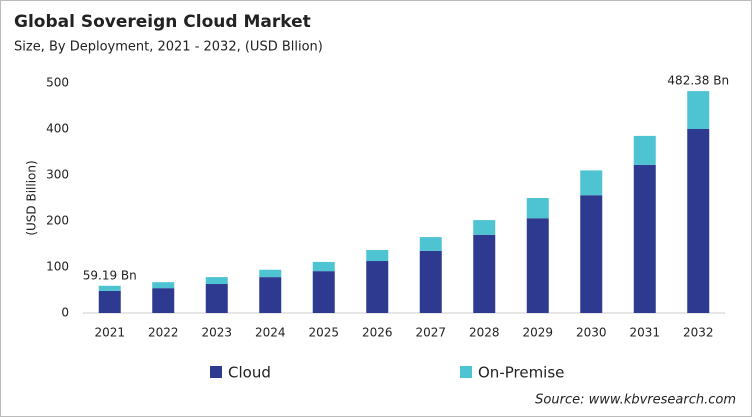 The width and height of the screenshot is (752, 417). I want to click on x-tick-label: 2021, so click(109, 333).